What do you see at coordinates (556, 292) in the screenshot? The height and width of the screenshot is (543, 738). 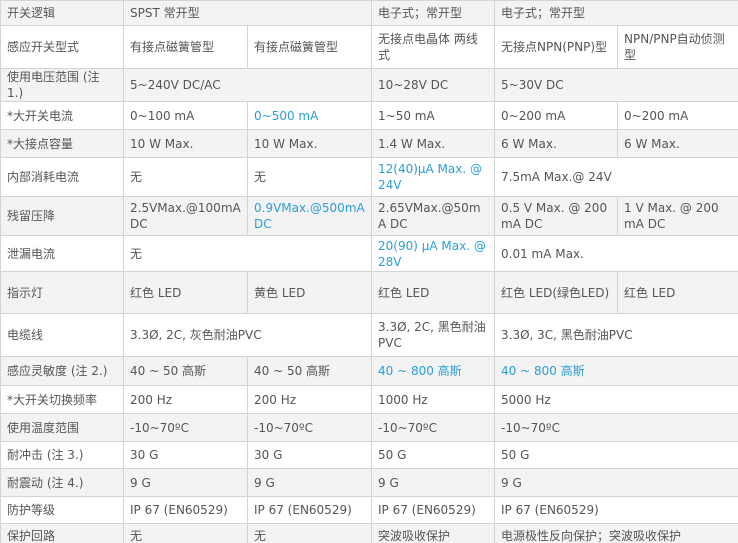 I see `table-cell: 红色 LED(绿色LED)` at bounding box center [556, 292].